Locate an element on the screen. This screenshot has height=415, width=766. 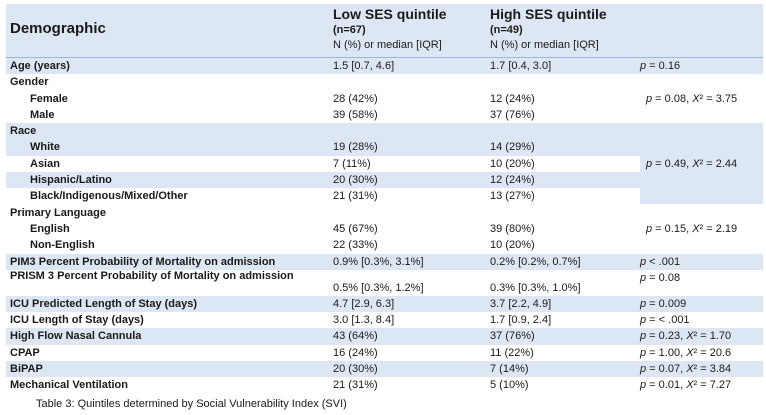
table-row: BiPAP 20 (30%) 7 (14%) p = 0.07, X² = 3.84 is located at coordinates (384, 369).